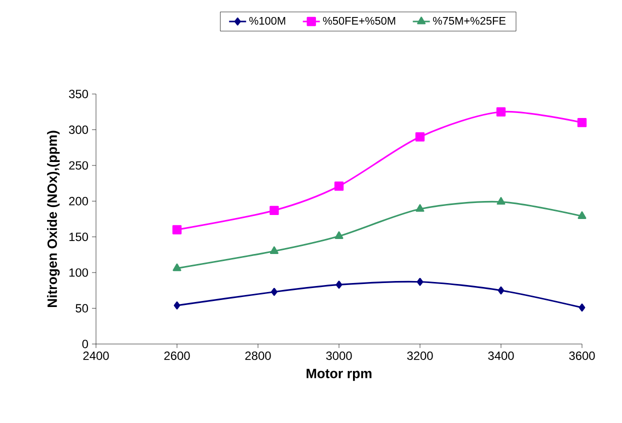 This screenshot has height=423, width=622. Describe the element at coordinates (78, 94) in the screenshot. I see `y-tick-label: 350` at that location.